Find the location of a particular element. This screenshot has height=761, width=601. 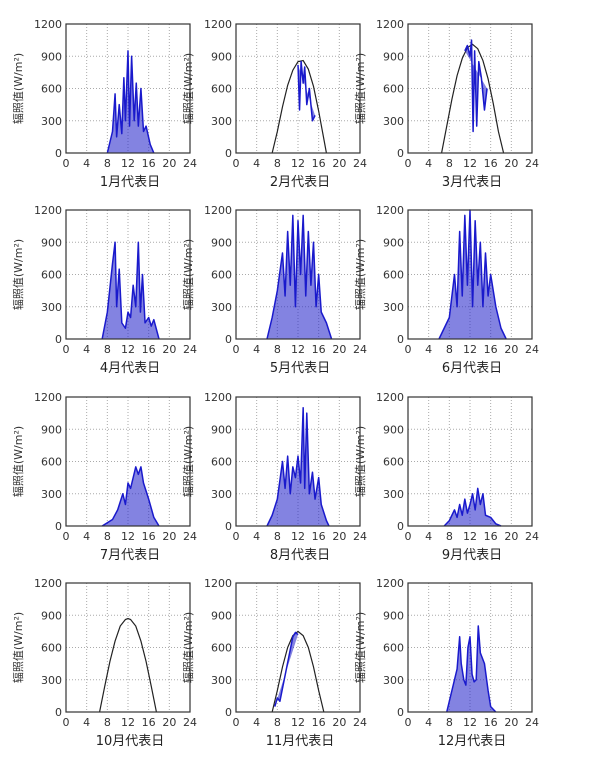

clear-sky-line is located at coordinates (298, 671).